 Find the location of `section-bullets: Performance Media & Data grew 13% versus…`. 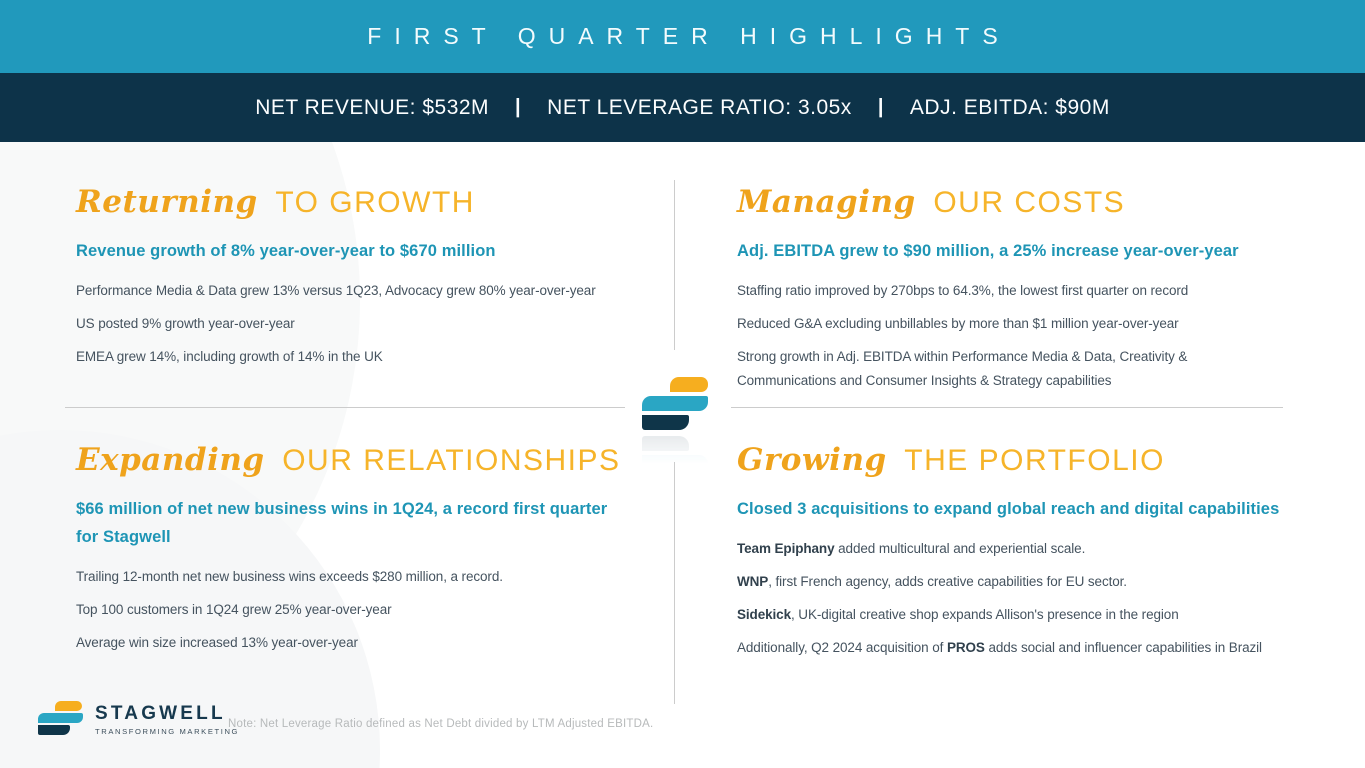

section-bullets: Performance Media & Data grew 13% versus… is located at coordinates (372, 324).